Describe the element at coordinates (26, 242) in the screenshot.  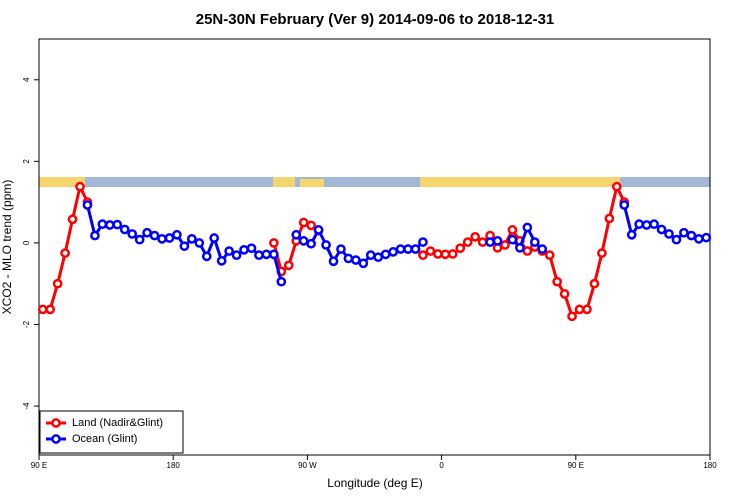
I see `y-tick-label: 0` at that location.